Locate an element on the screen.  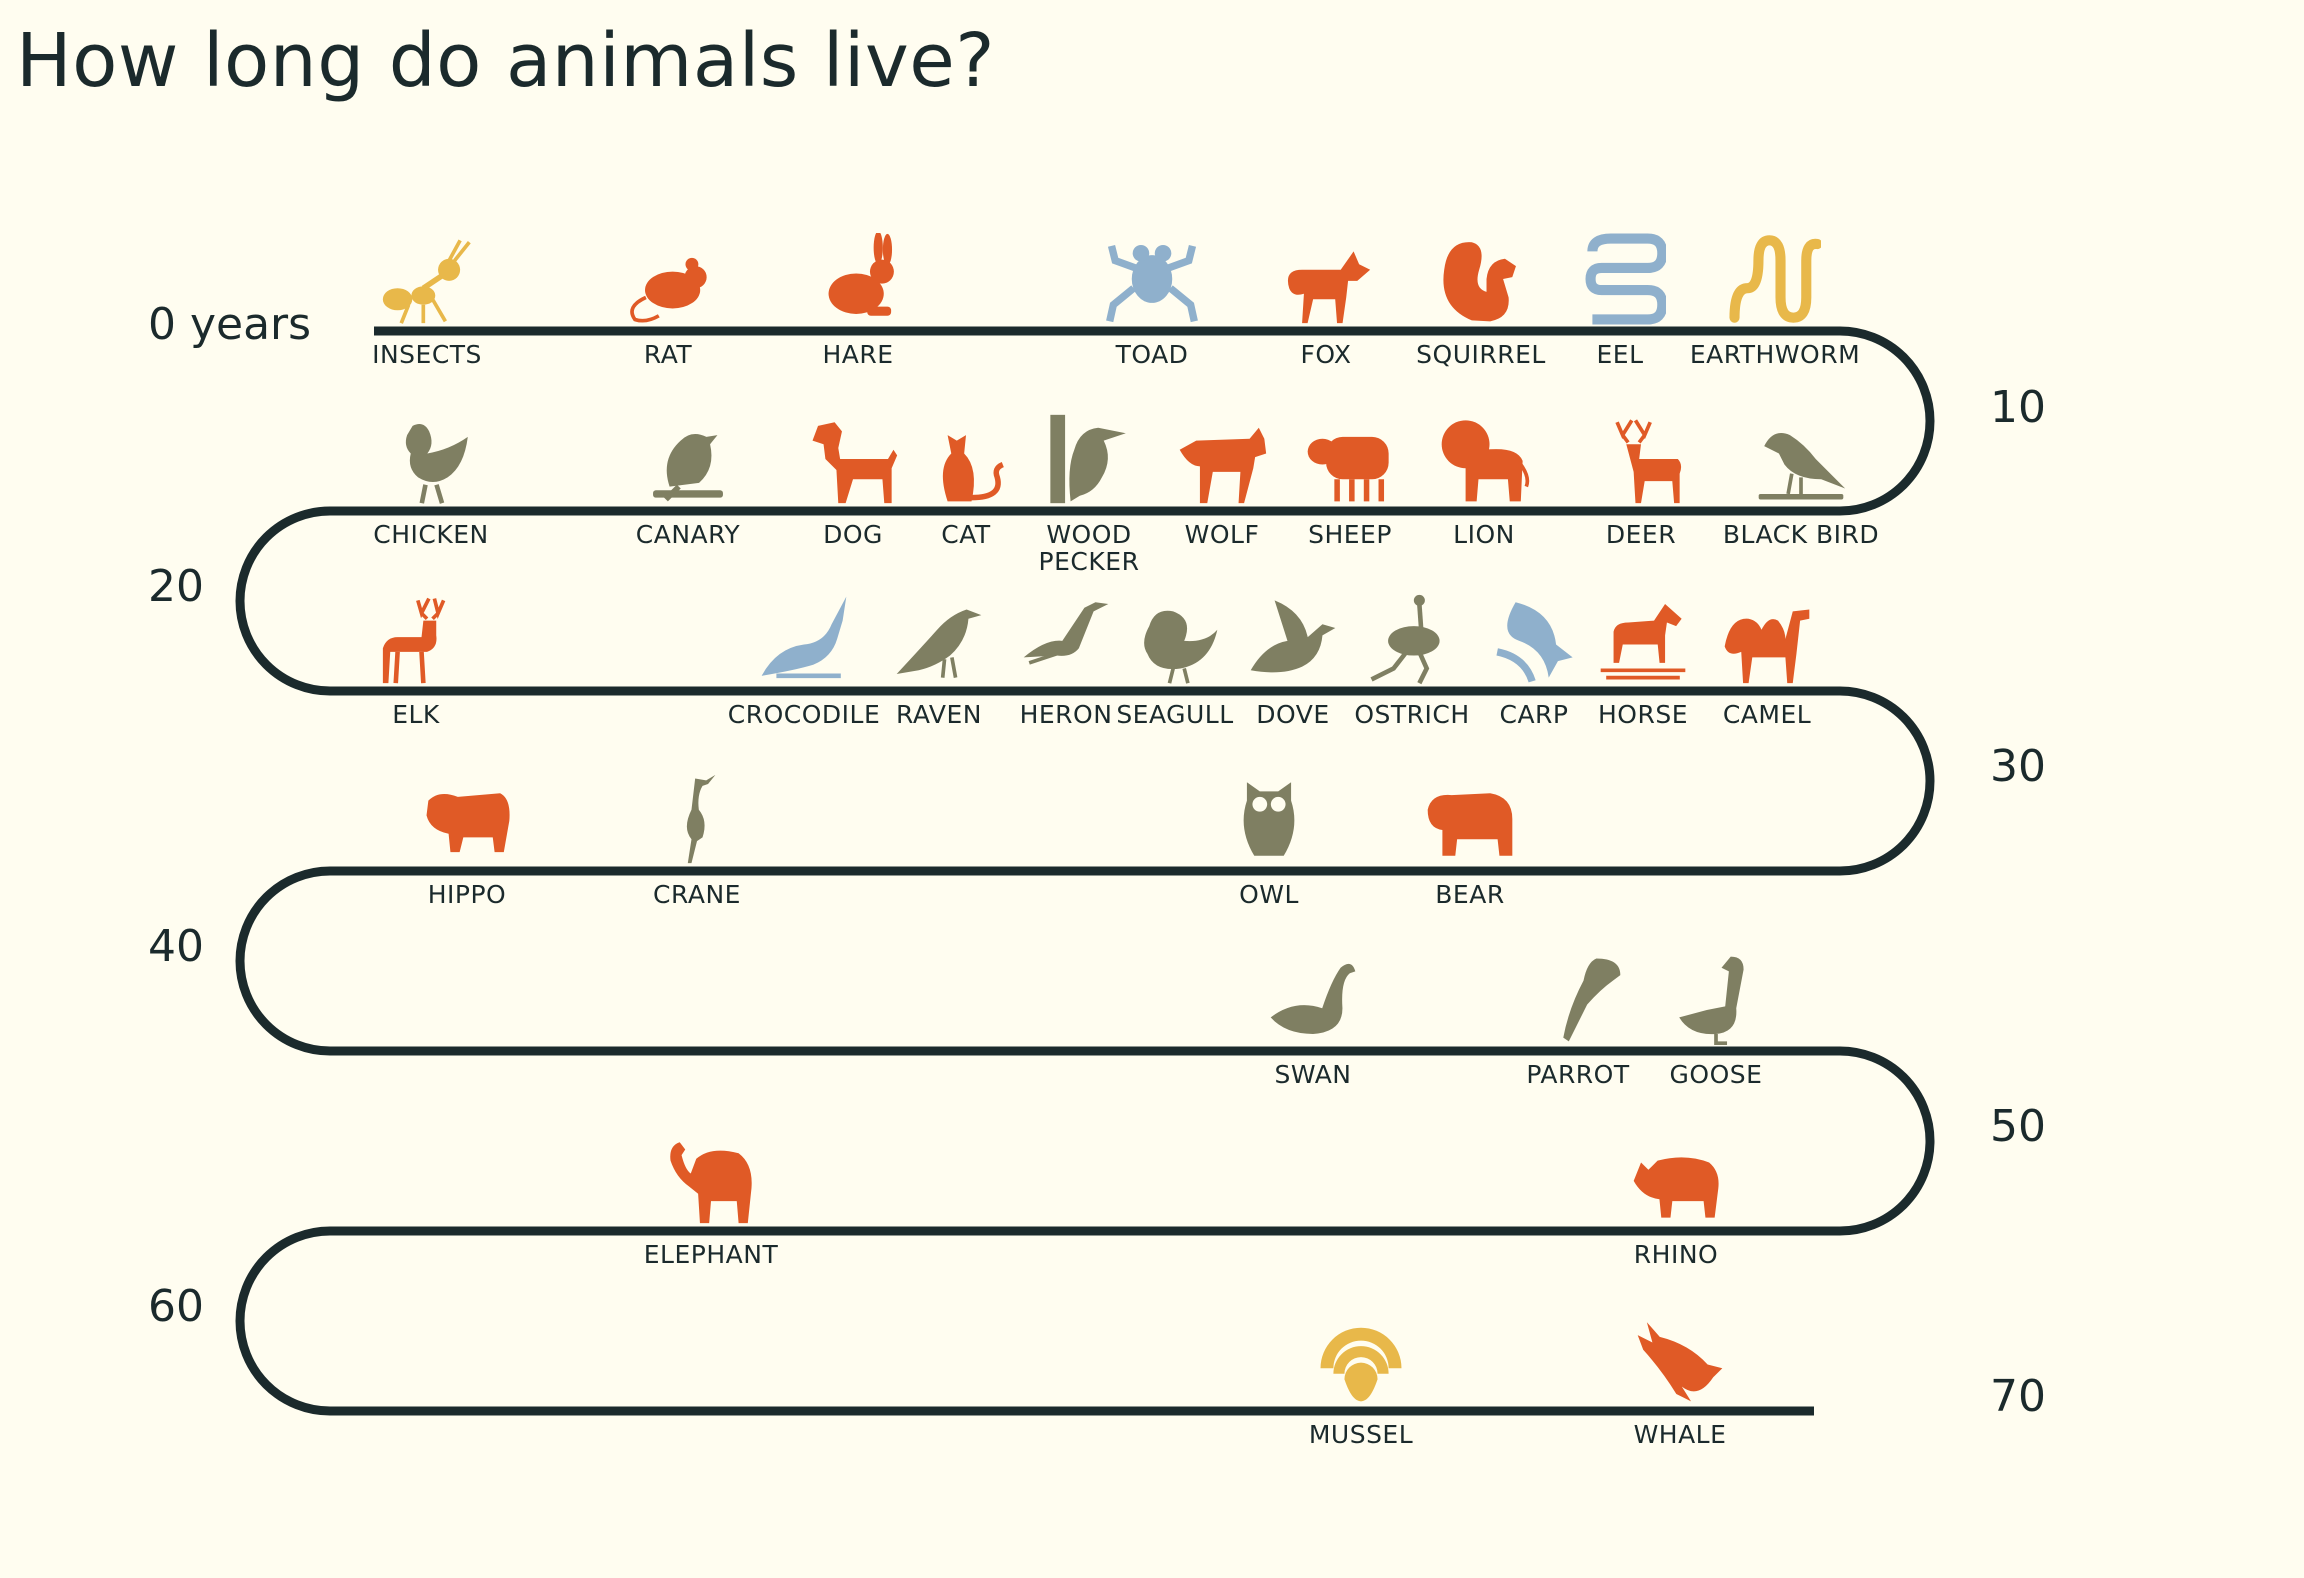
camel-icon is located at coordinates (1767, 646).